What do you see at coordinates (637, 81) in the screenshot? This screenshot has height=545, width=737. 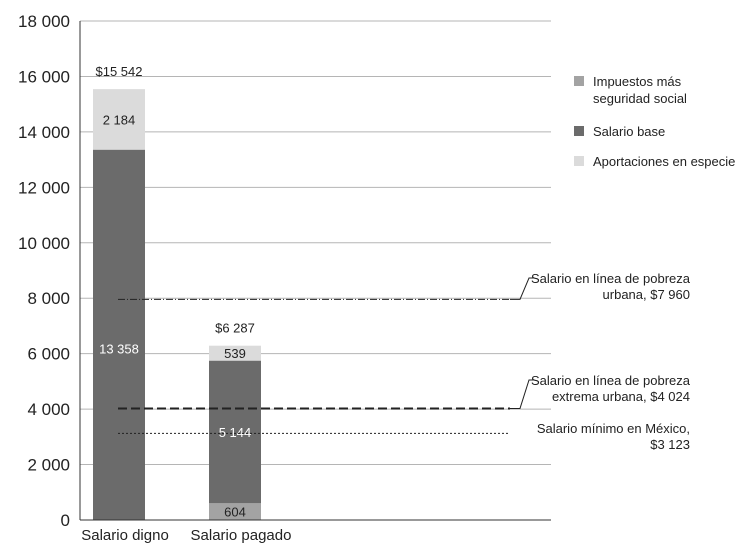 I see `legend-label: Impuestos más` at bounding box center [637, 81].